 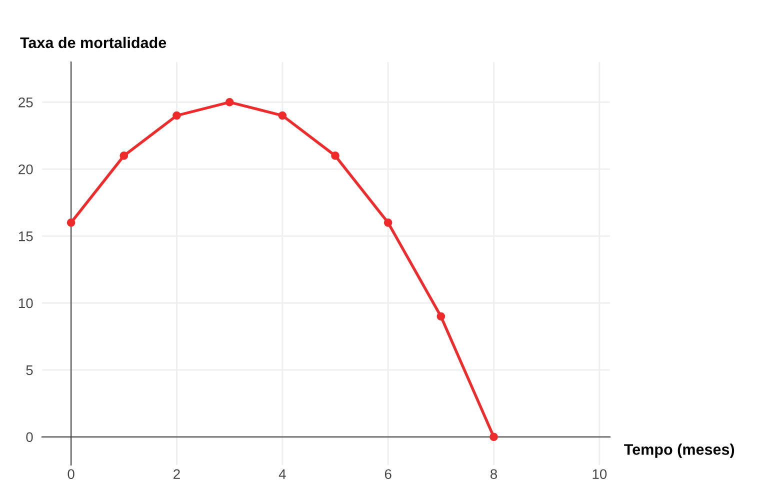 What do you see at coordinates (25, 169) in the screenshot?
I see `y-tick-label: 20` at bounding box center [25, 169].